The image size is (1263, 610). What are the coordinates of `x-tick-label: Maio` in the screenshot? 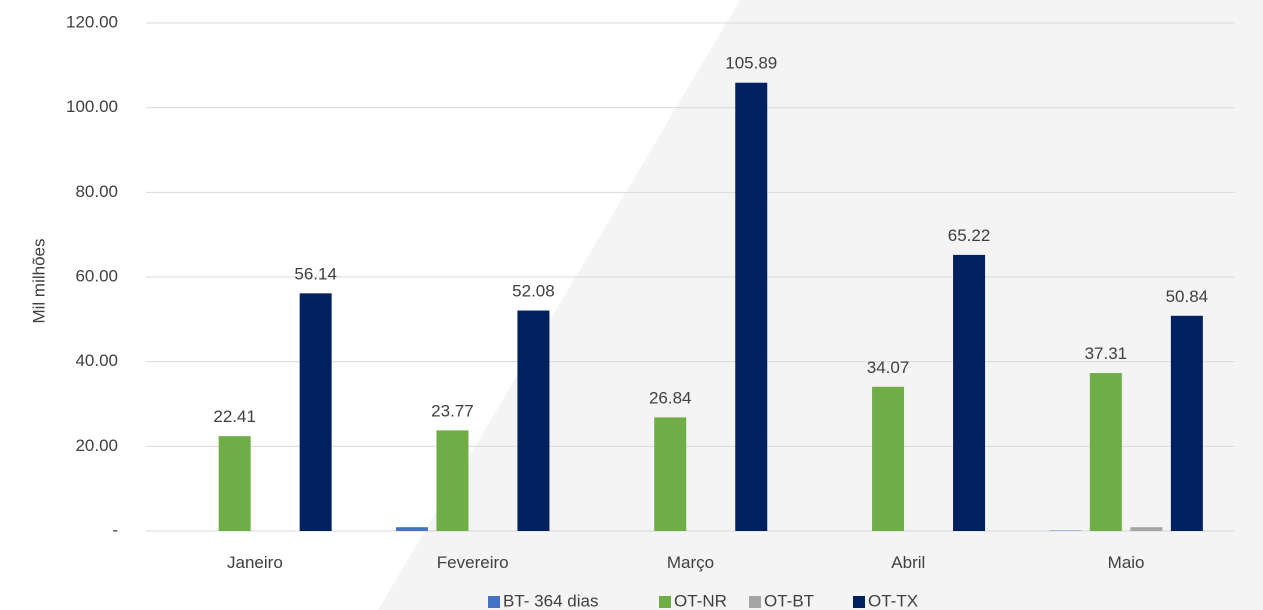 It's located at (1126, 562).